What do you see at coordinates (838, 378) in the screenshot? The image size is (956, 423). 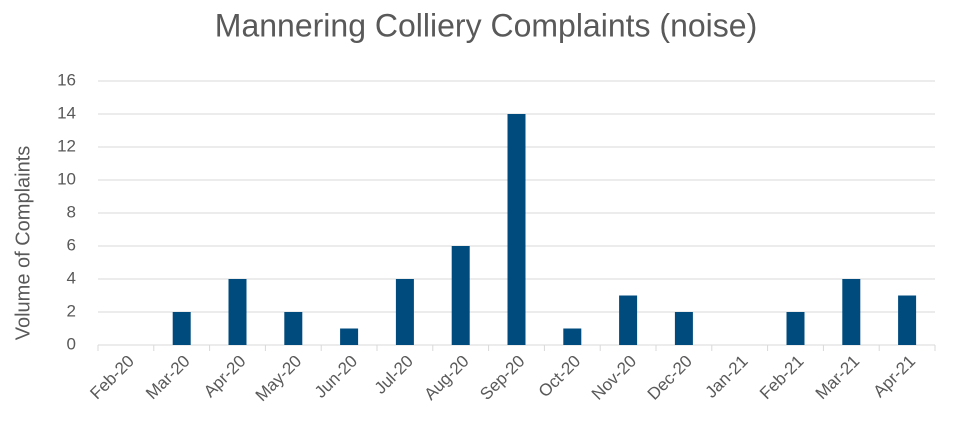 I see `x-tick-label: Mar-21` at bounding box center [838, 378].